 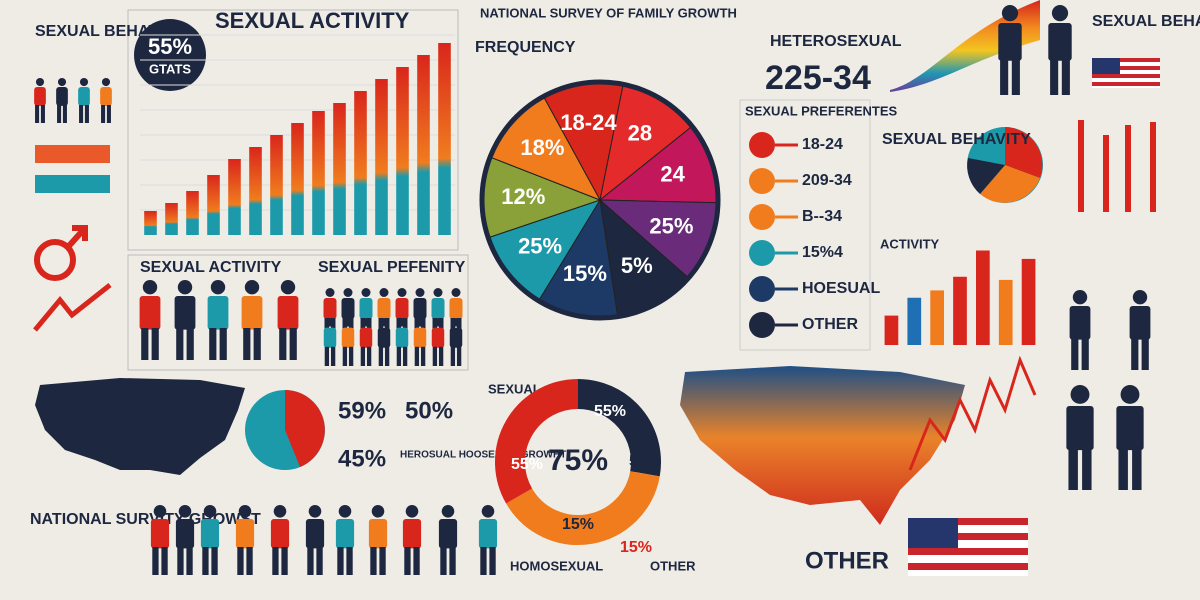 What do you see at coordinates (762, 253) in the screenshot?
I see `legend-dot` at bounding box center [762, 253].